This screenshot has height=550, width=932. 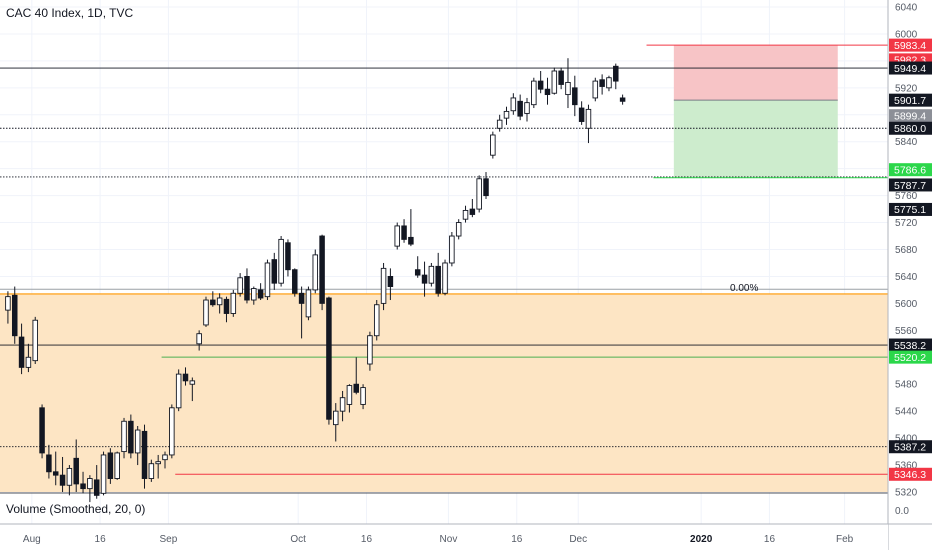 What do you see at coordinates (910, 169) in the screenshot?
I see `price-tag: 5786.6` at bounding box center [910, 169].